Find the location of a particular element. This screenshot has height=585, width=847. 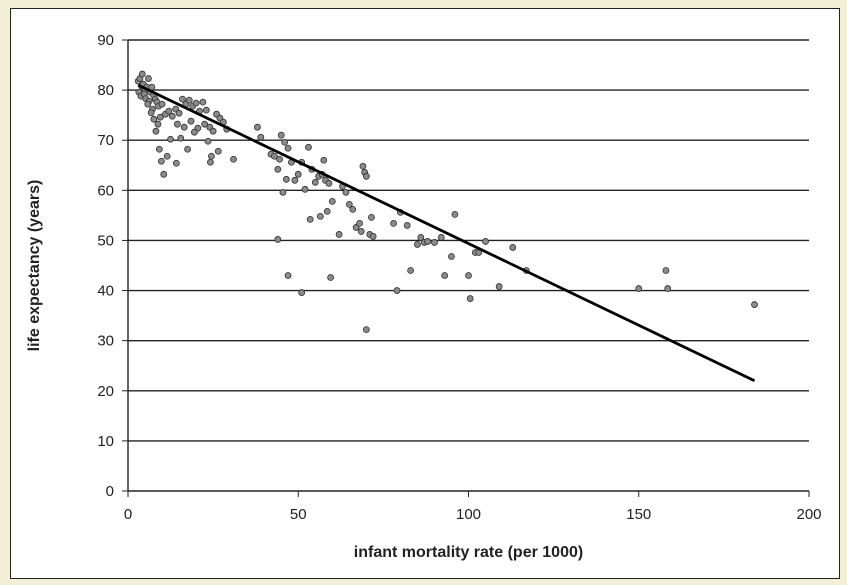

y-tick-label: 20 is located at coordinates (105, 391).